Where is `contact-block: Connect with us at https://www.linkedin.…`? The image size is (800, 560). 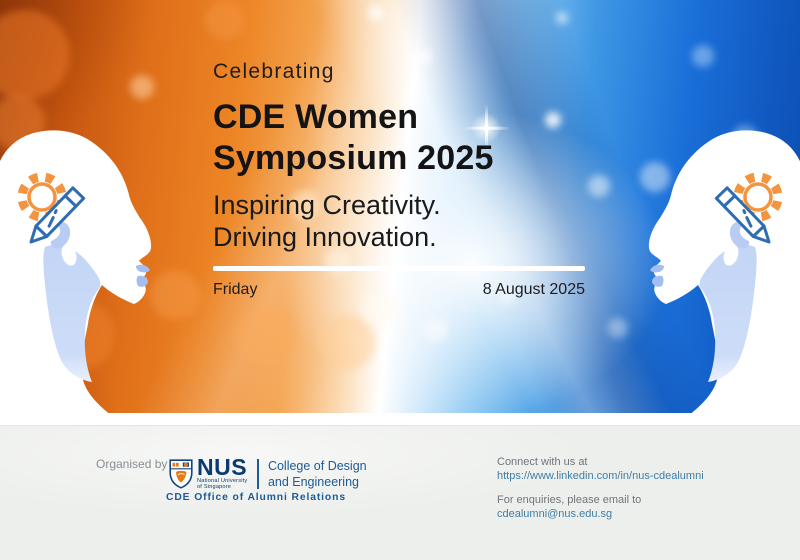 contact-block: Connect with us at https://www.linkedin.… is located at coordinates (600, 492).